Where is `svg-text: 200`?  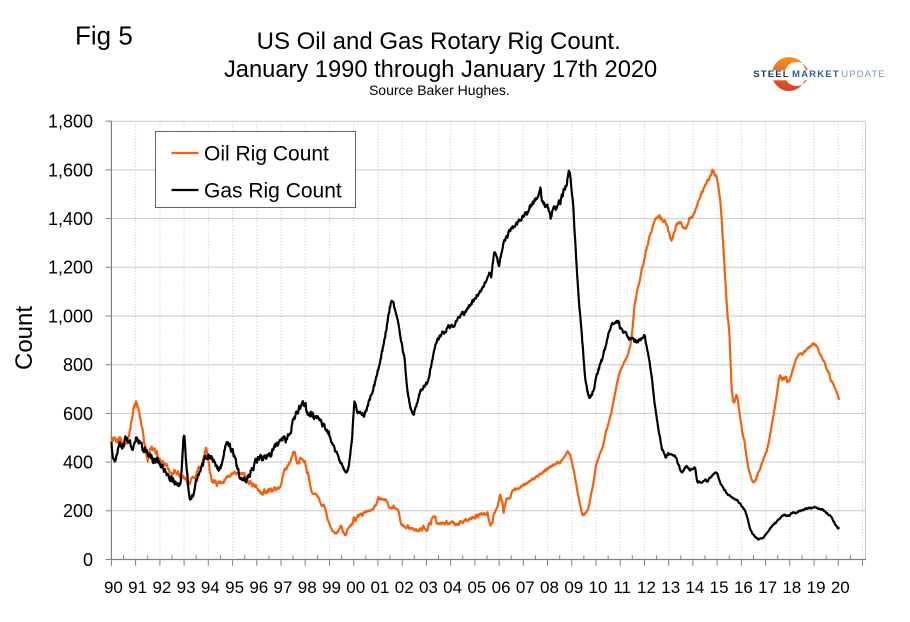 svg-text: 200 is located at coordinates (78, 511).